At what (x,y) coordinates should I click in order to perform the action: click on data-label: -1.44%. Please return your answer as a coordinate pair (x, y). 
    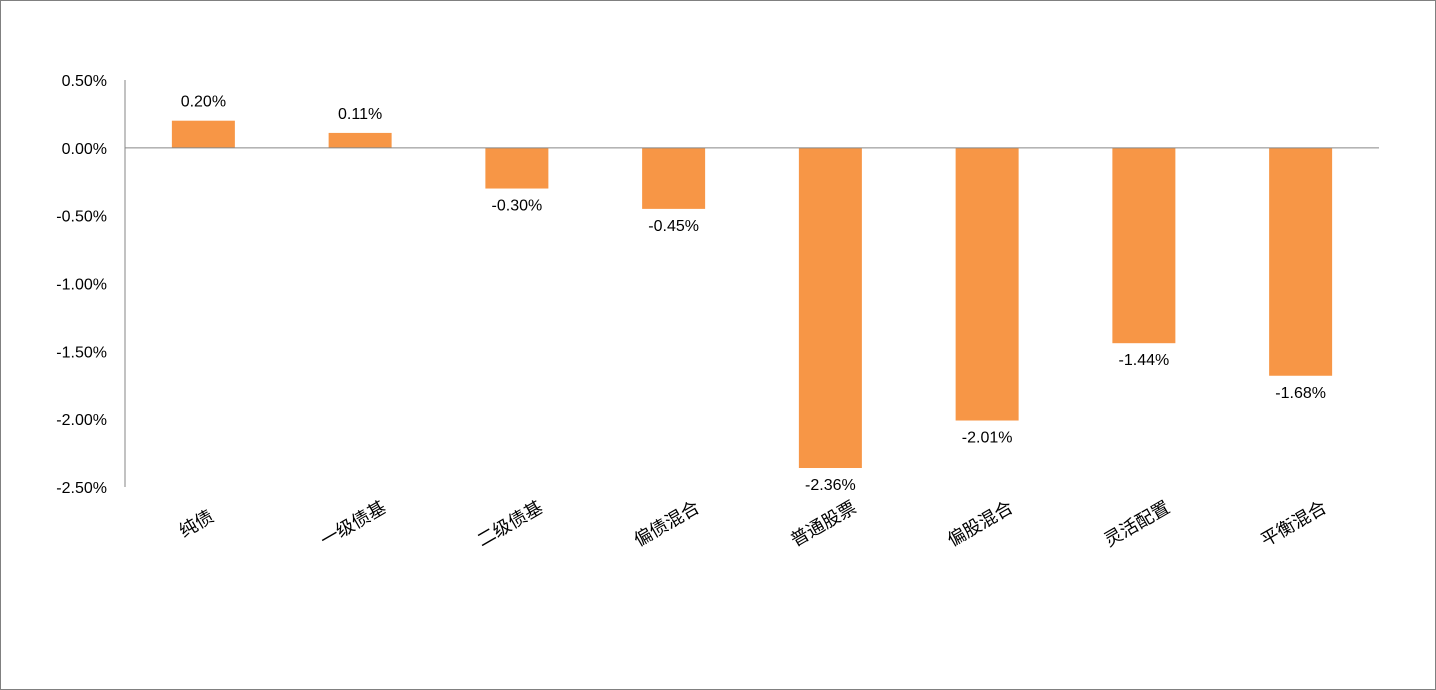
    Looking at the image, I should click on (1144, 360).